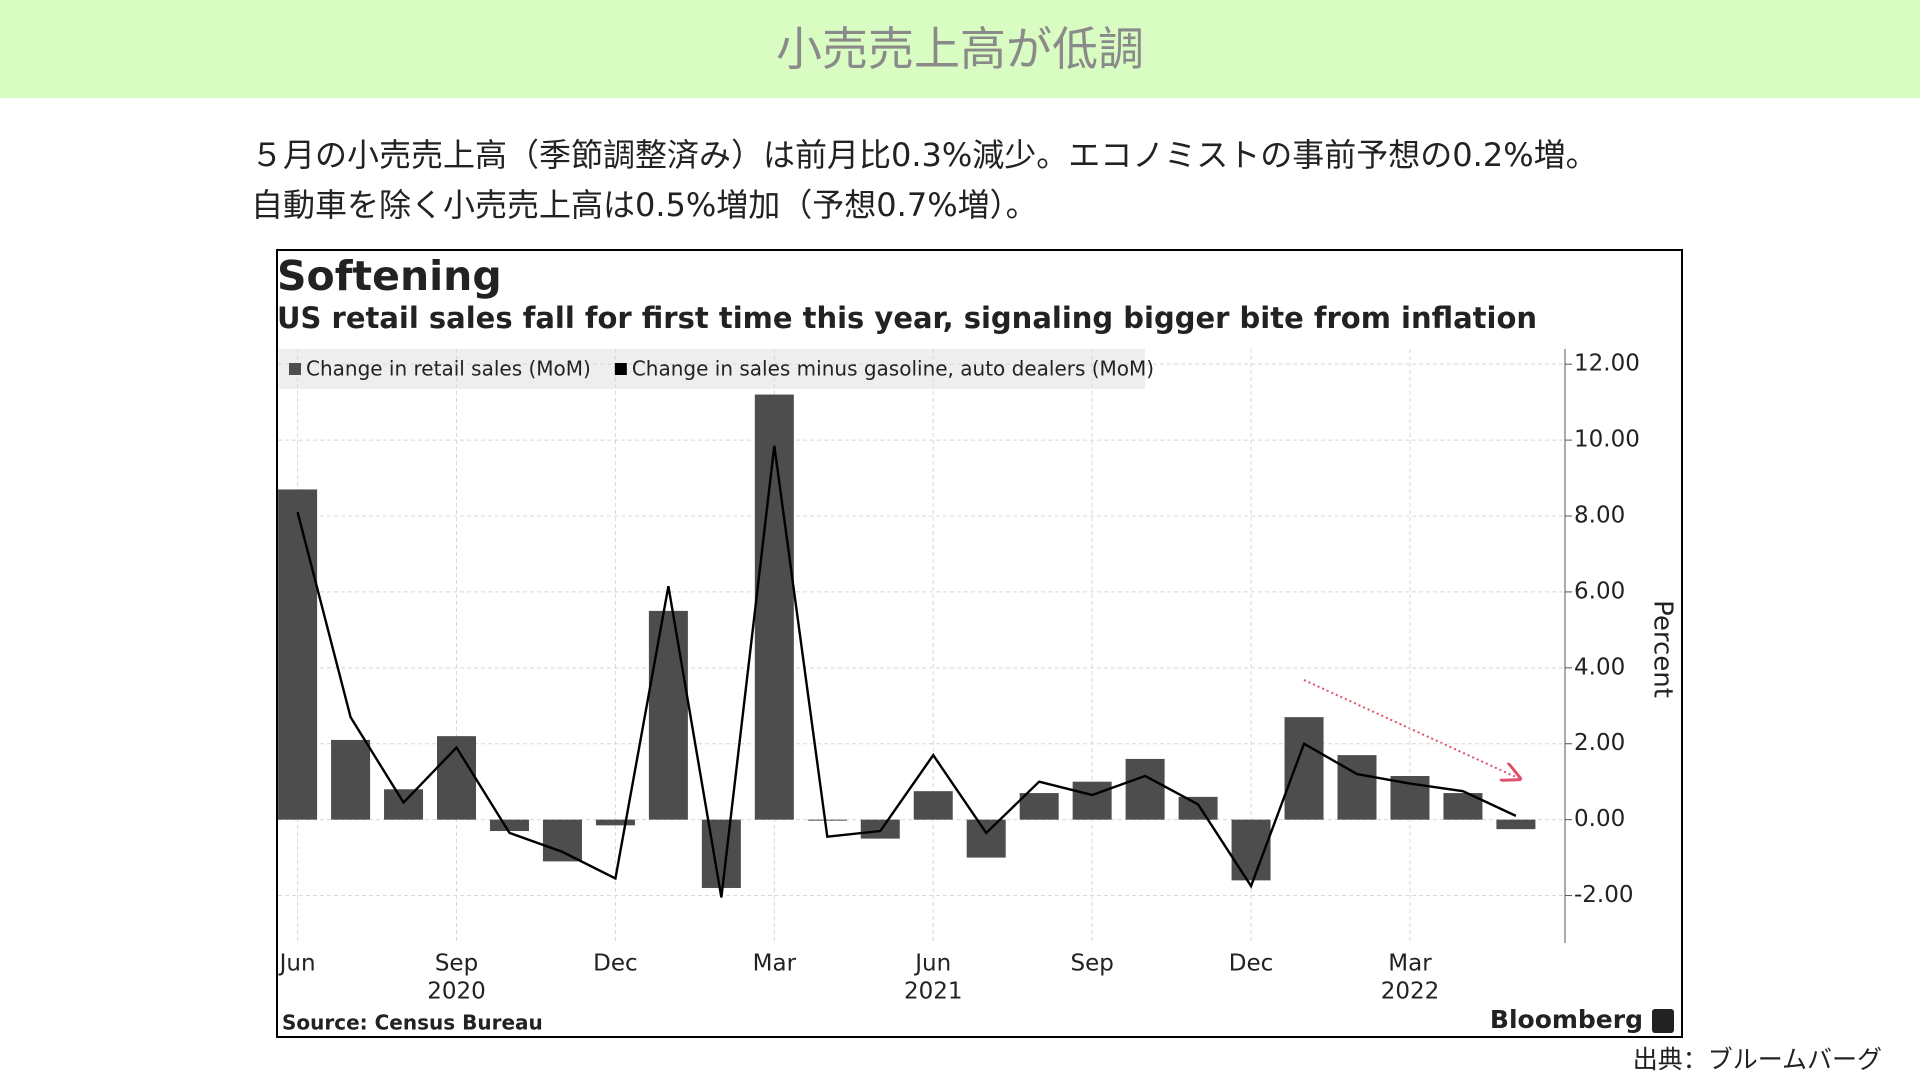  What do you see at coordinates (1607, 364) in the screenshot?
I see `y-tick-label: 12.00` at bounding box center [1607, 364].